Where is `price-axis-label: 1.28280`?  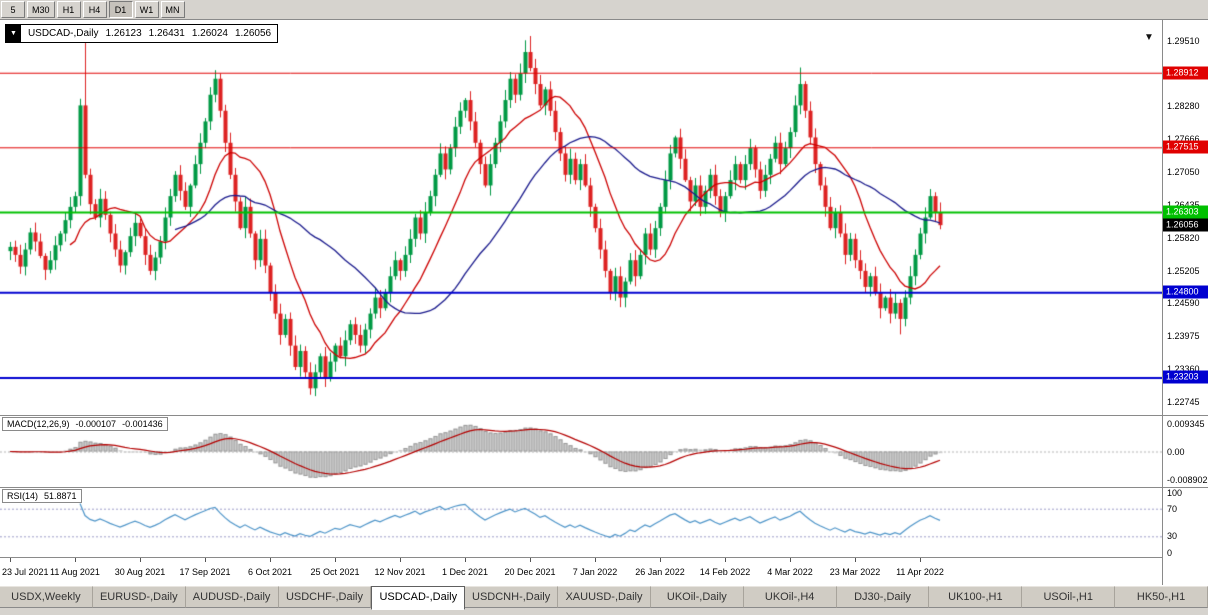
price-axis-label: 1.28280 is located at coordinates (1183, 106).